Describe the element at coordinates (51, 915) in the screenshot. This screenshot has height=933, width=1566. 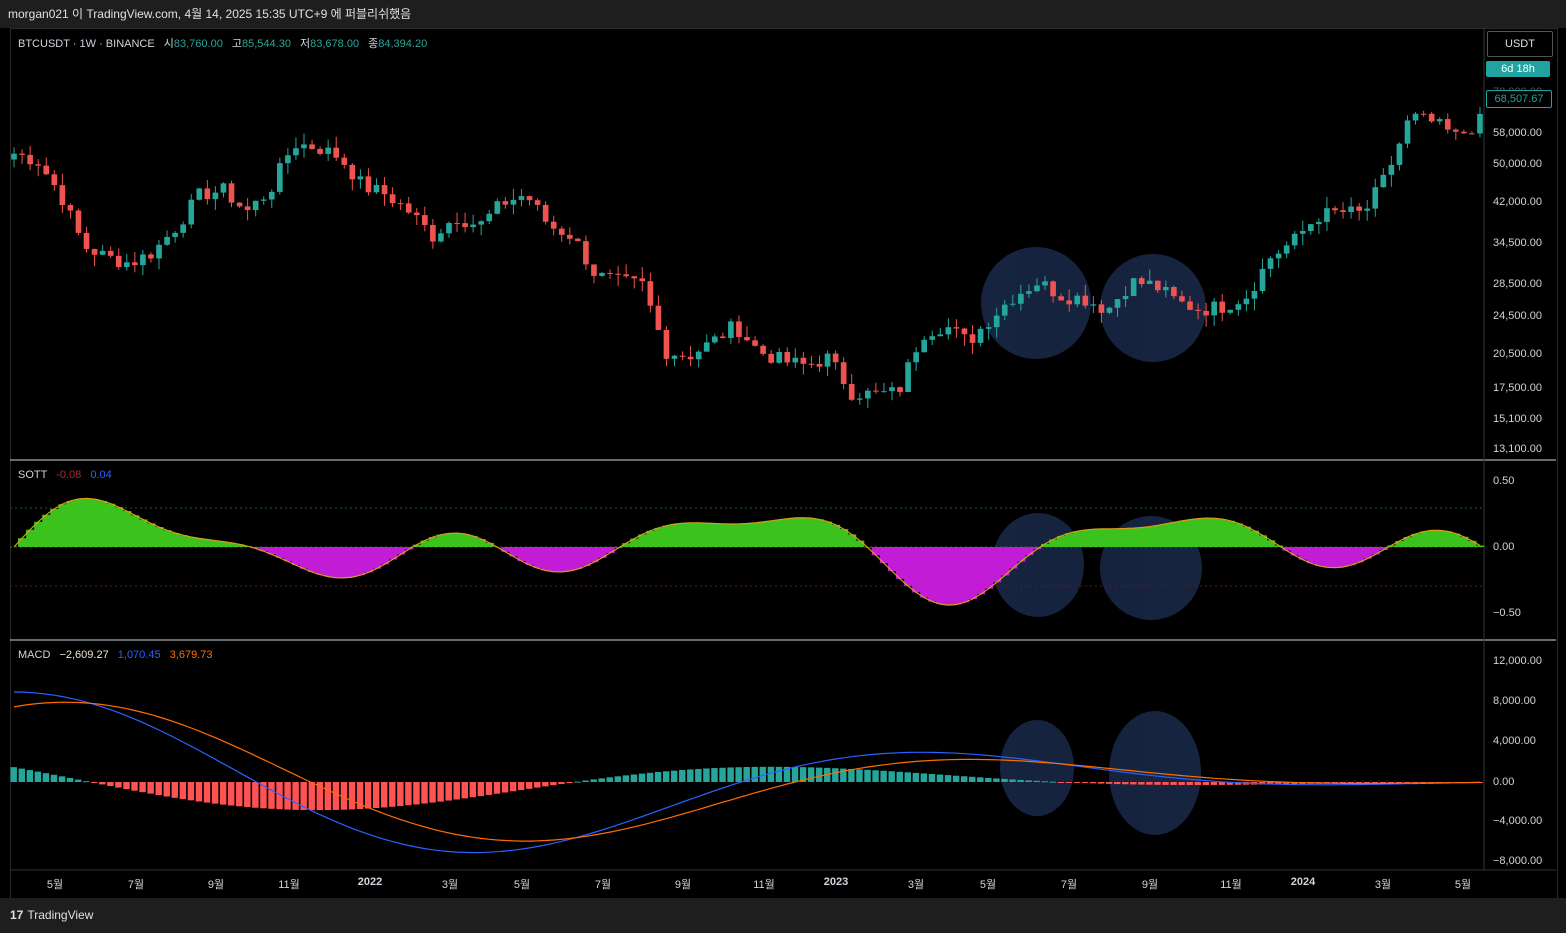
I see `tradingview-logo: 17 TradingView` at that location.